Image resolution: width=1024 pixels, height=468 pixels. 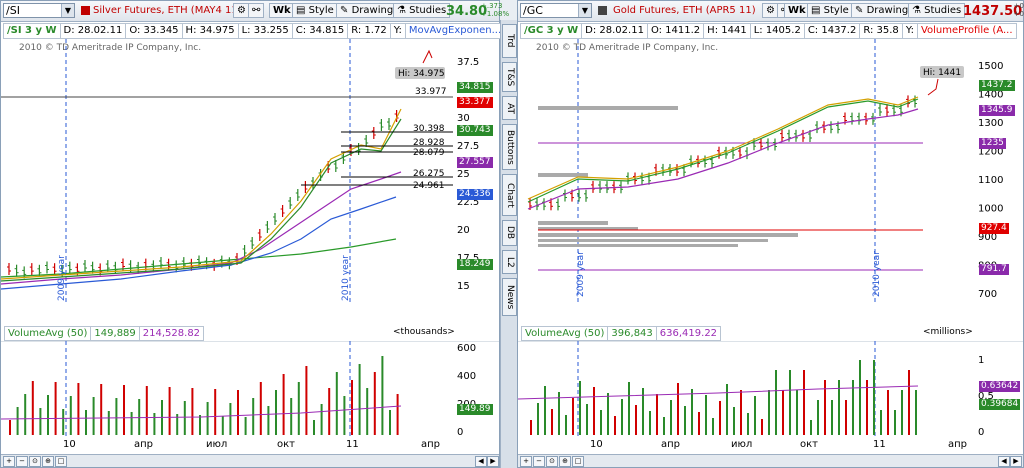 What do you see at coordinates (742, 444) in the screenshot?
I see `date-tick-label: июл` at bounding box center [742, 444].